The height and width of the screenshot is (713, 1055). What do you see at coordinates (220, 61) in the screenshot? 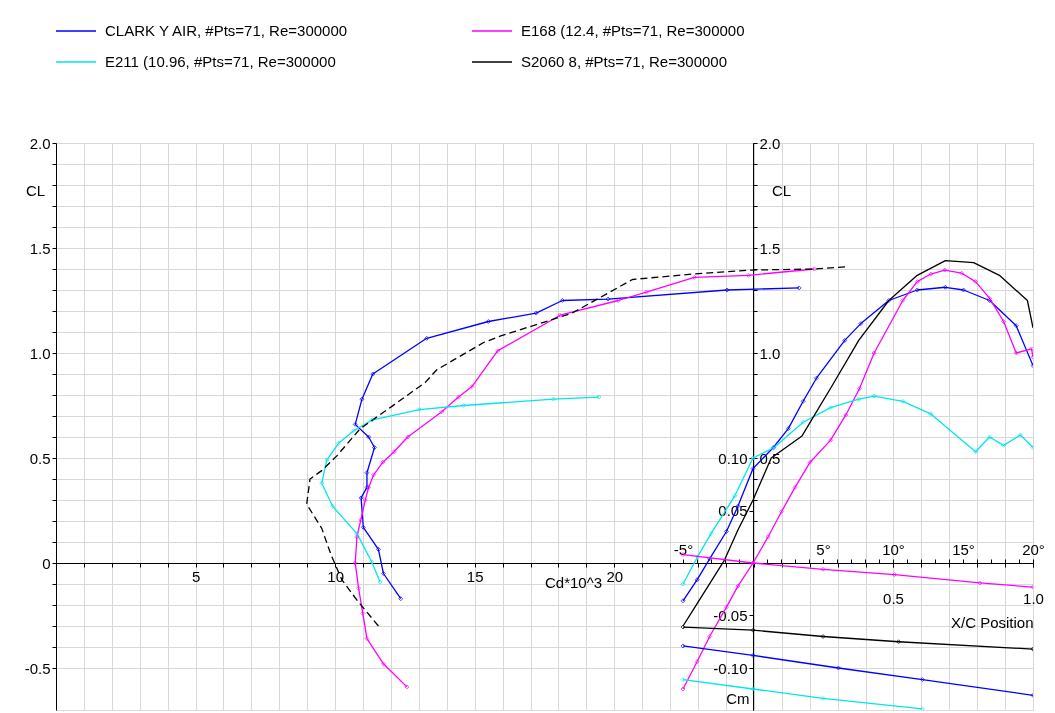
I see `legend-label: E211 (10.96, #Pts=71, Re=300000` at bounding box center [220, 61].